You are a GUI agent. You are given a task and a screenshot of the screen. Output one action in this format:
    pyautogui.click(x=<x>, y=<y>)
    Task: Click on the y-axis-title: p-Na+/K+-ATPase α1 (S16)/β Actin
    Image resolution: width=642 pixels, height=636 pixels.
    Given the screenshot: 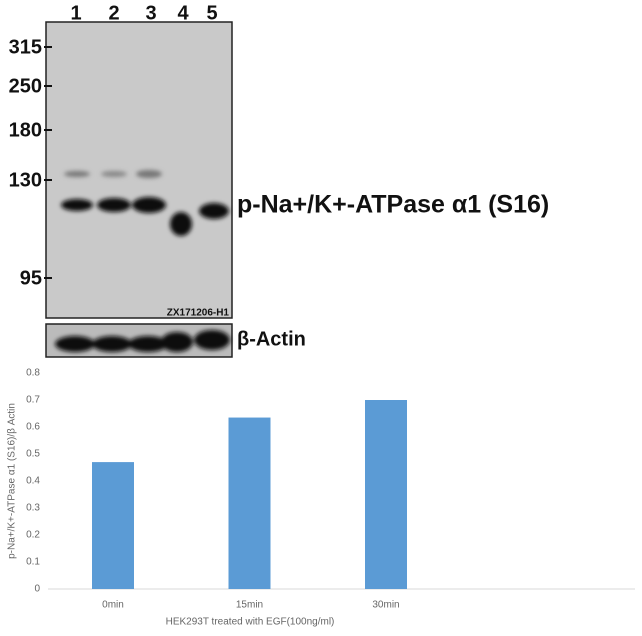 What is the action you would take?
    pyautogui.click(x=12, y=481)
    